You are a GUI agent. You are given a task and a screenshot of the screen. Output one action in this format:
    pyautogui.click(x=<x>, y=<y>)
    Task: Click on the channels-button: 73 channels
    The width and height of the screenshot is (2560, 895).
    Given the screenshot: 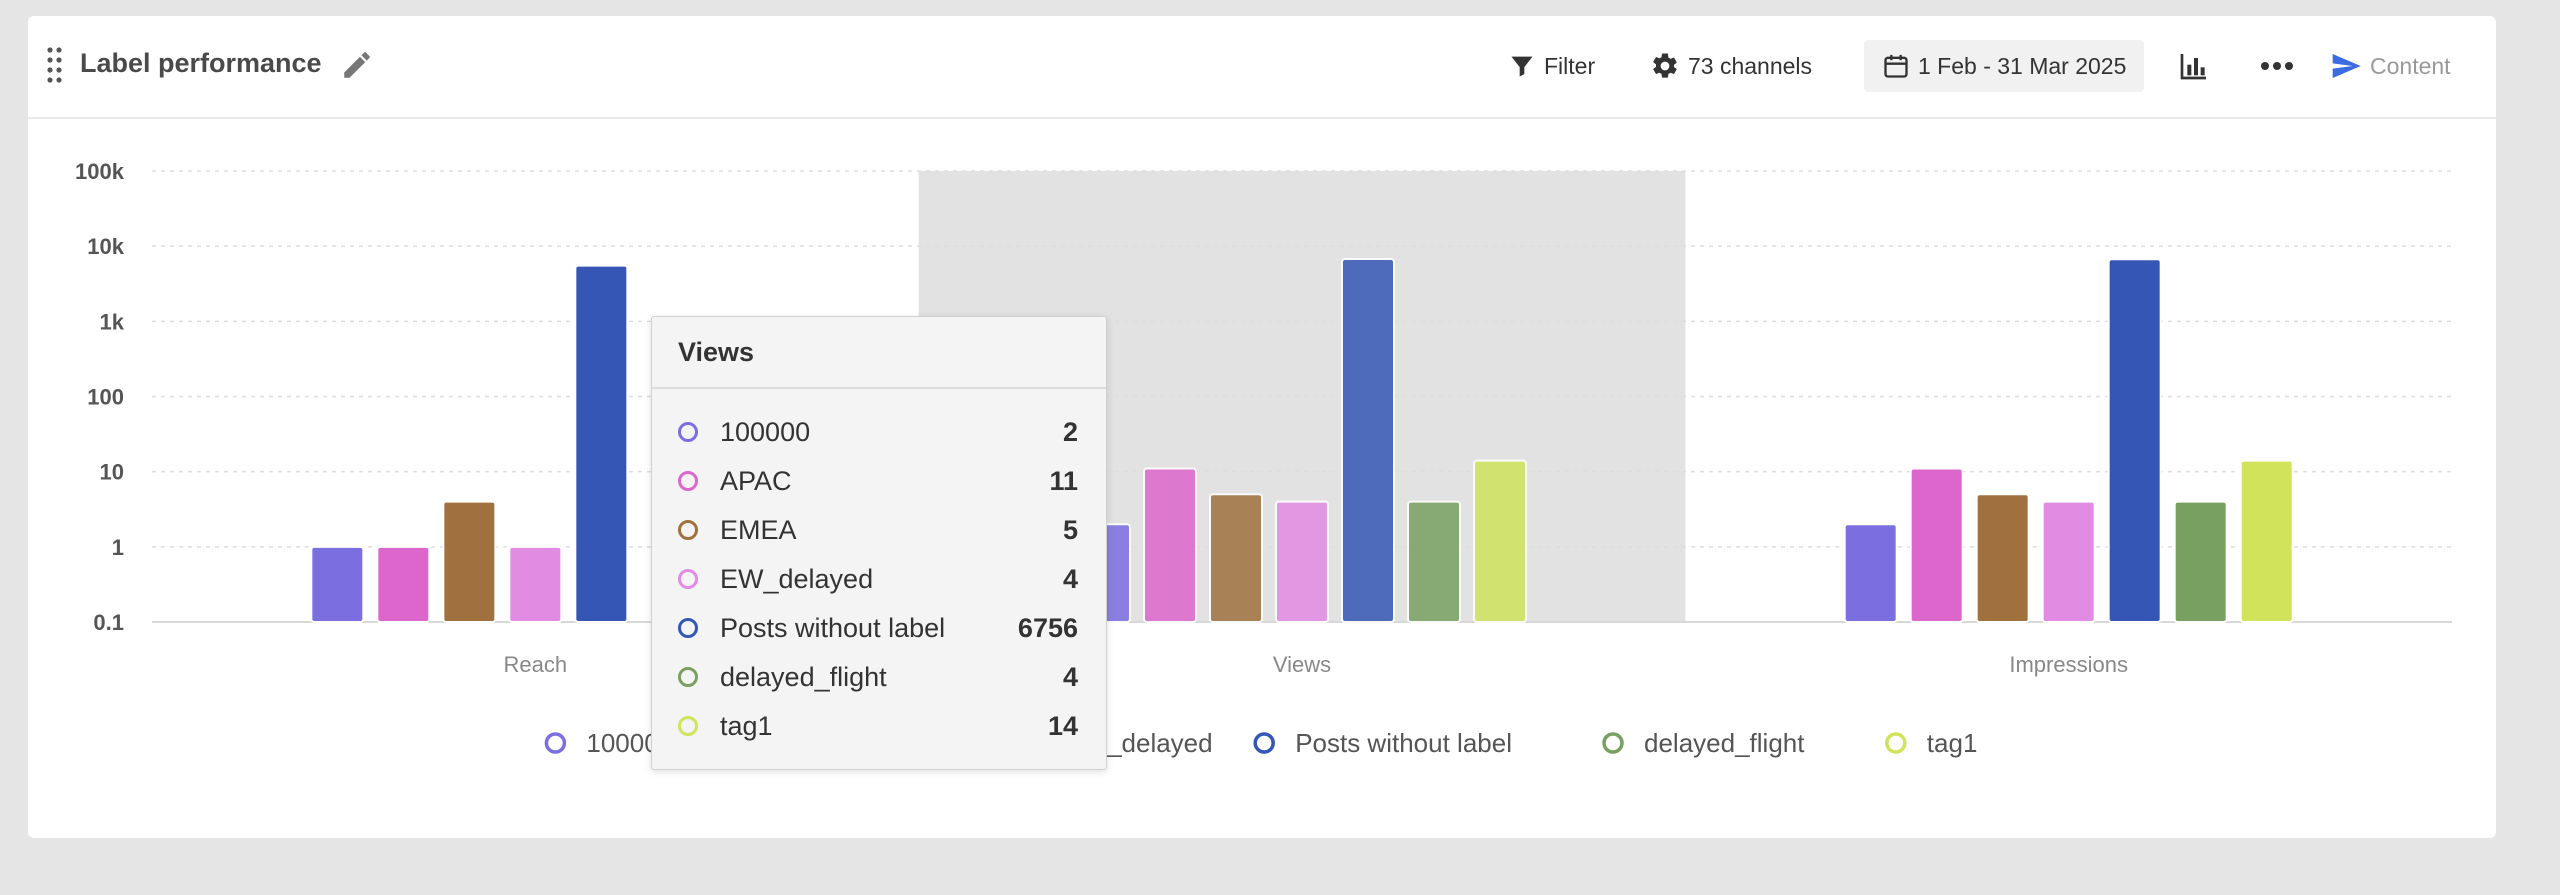 What is the action you would take?
    pyautogui.click(x=1731, y=66)
    